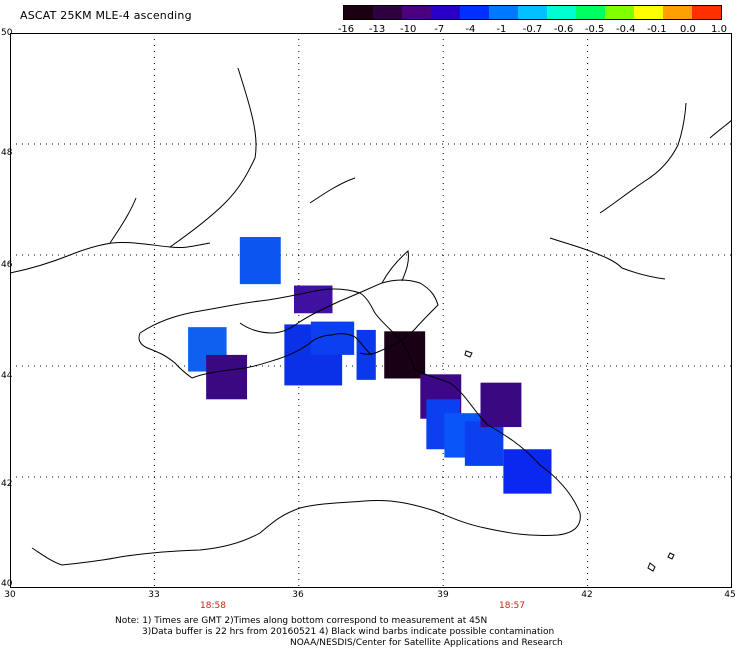 The width and height of the screenshot is (740, 650). Describe the element at coordinates (532, 29) in the screenshot. I see `color-scale-label: -0.7` at that location.